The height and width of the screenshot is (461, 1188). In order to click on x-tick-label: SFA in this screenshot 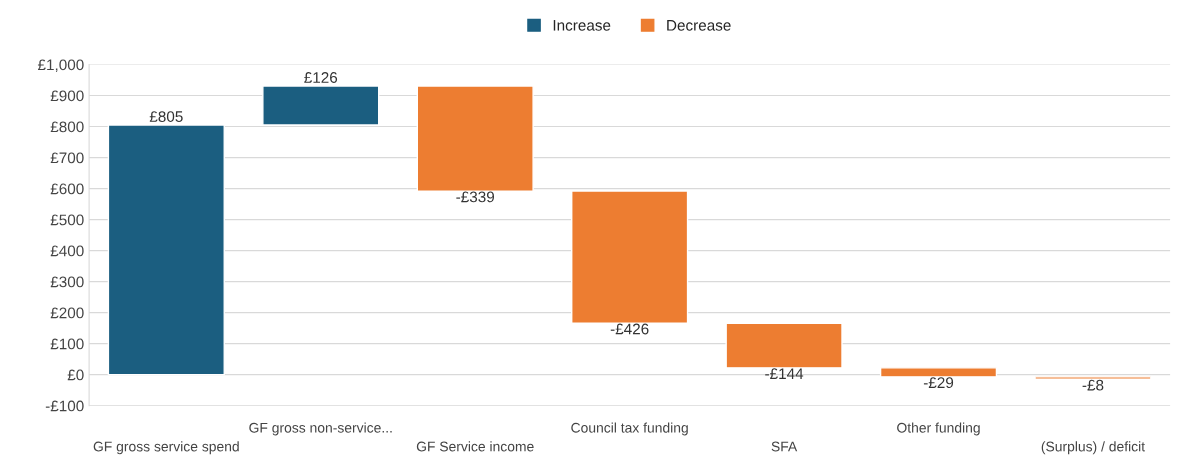, I will do `click(784, 446)`.